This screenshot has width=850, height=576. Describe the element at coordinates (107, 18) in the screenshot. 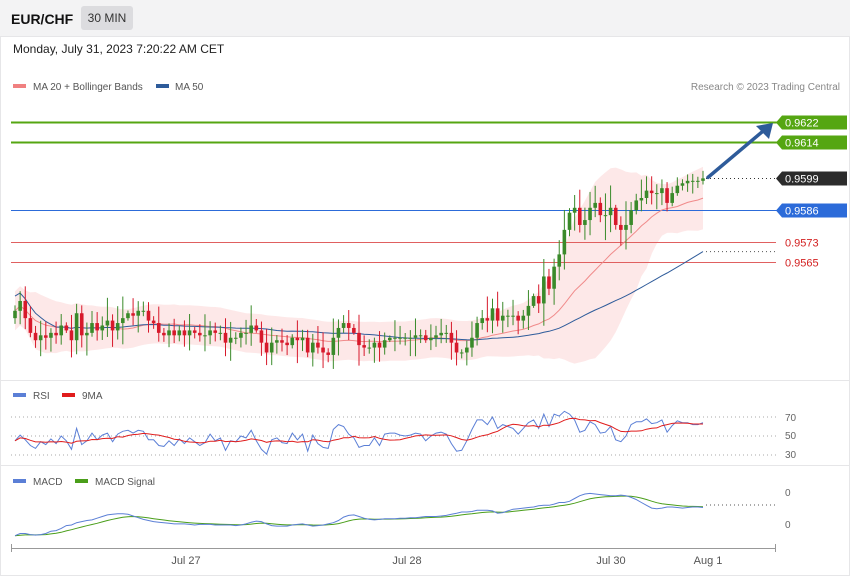

I see `timeframe-button: 30 MIN` at that location.